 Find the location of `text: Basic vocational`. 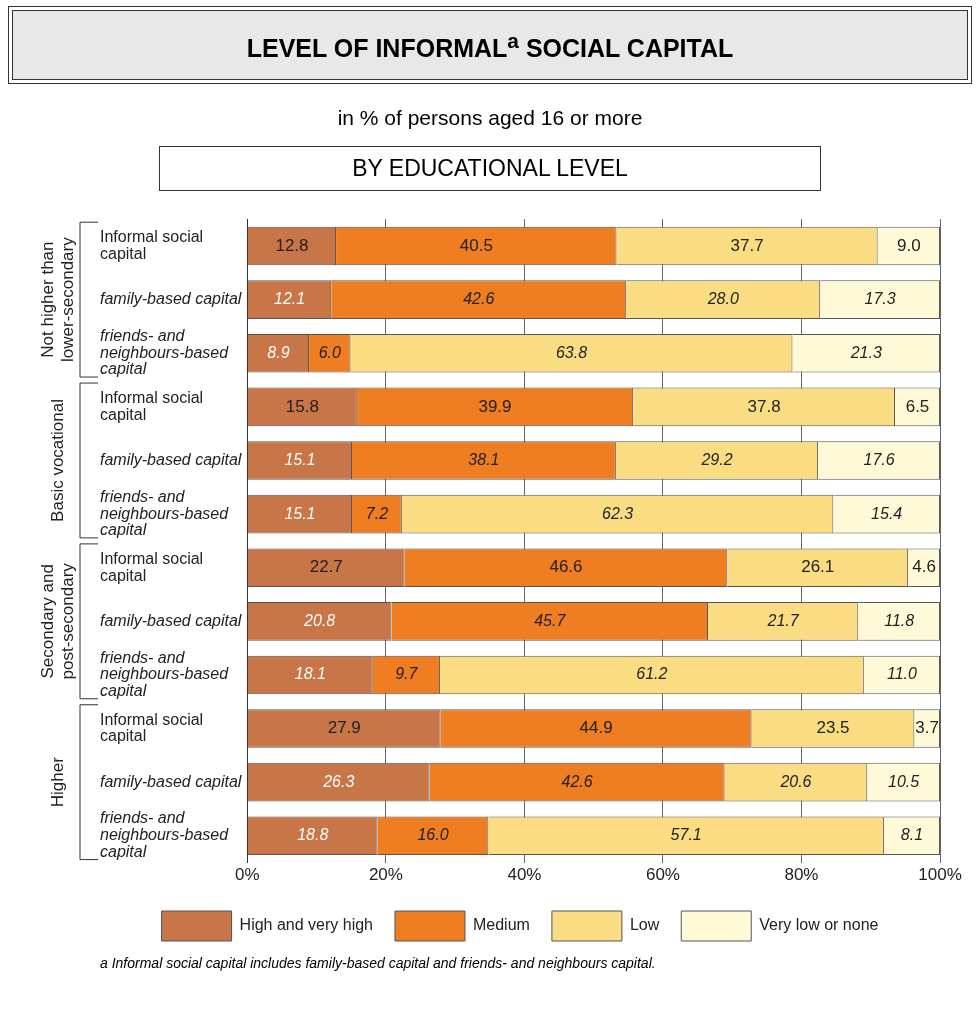

text: Basic vocational is located at coordinates (57, 461).